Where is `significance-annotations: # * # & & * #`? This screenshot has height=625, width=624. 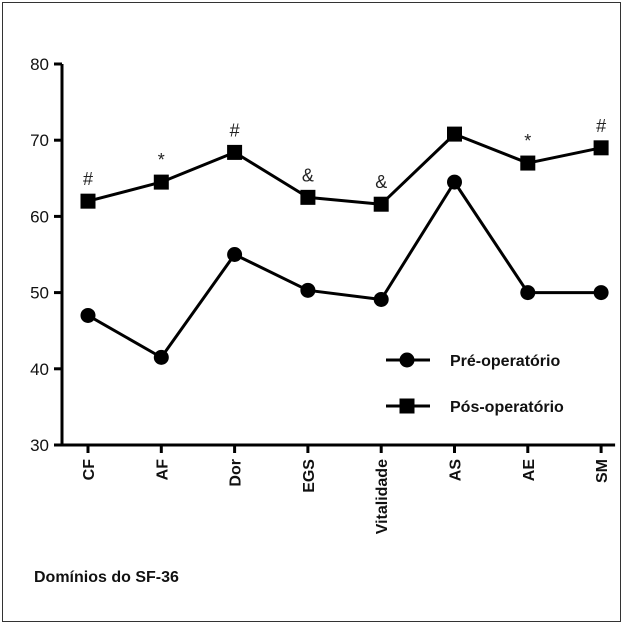 significance-annotations: # * # & & * # is located at coordinates (344, 154).